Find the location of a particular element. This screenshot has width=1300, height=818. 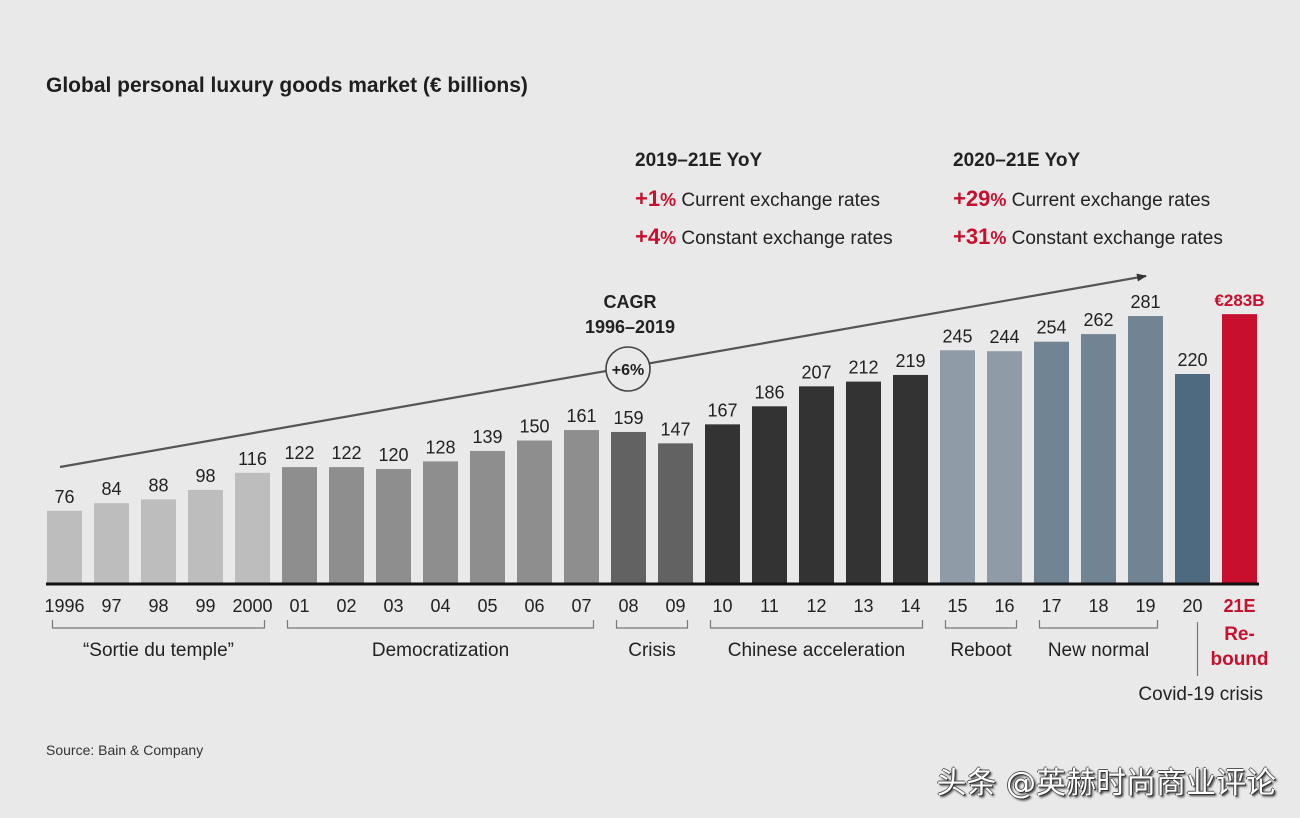

value-label-07: 161 is located at coordinates (581, 416).